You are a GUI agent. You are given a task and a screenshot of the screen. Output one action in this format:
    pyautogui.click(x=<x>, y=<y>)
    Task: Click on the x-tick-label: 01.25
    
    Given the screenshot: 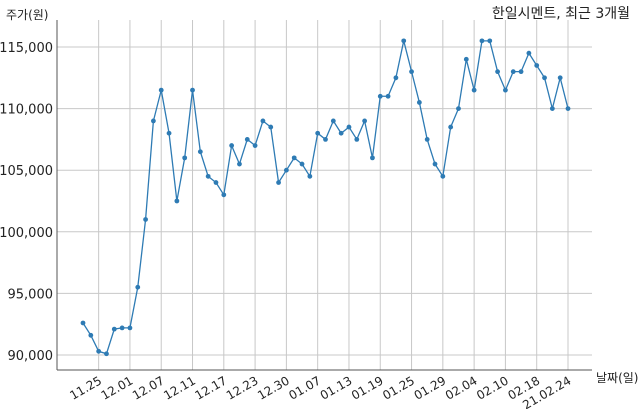 What is the action you would take?
    pyautogui.click(x=398, y=387)
    